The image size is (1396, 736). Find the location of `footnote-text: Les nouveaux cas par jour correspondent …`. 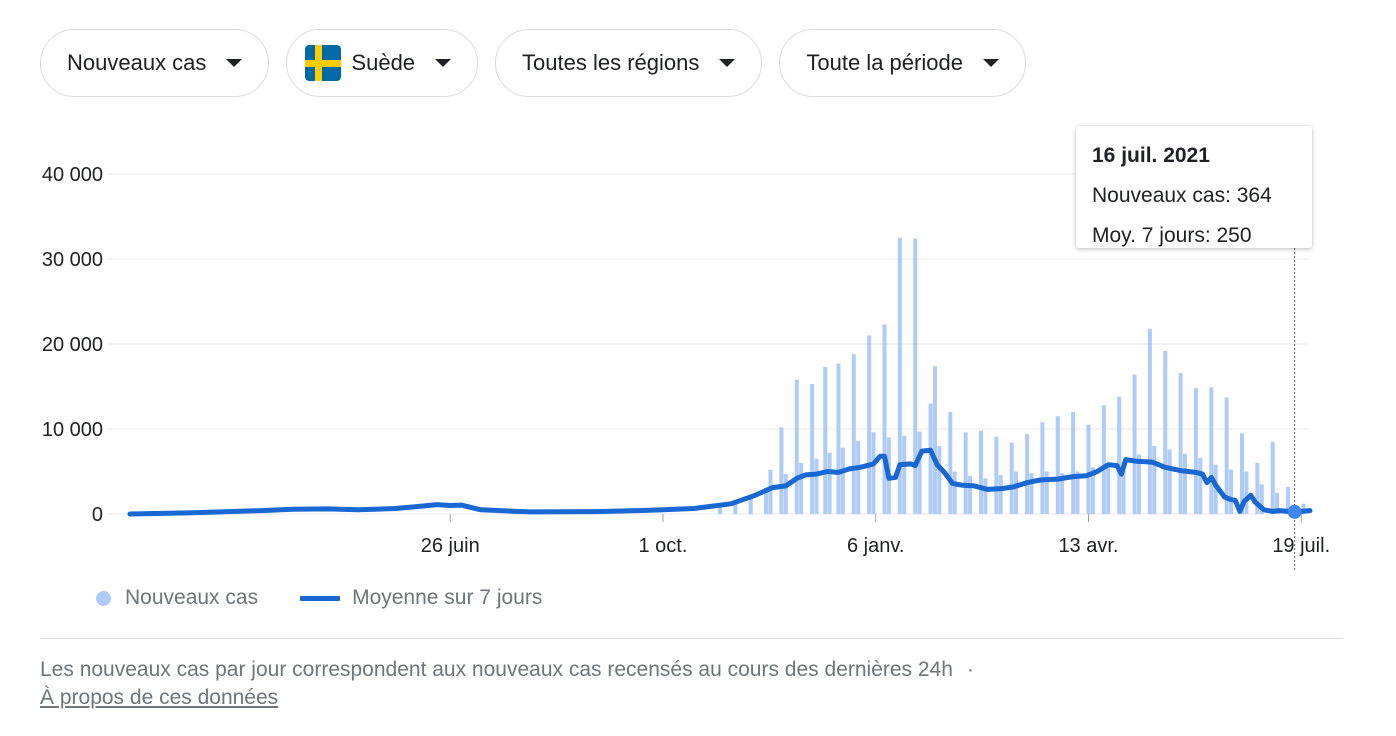

footnote-text: Les nouveaux cas par jour correspondent … is located at coordinates (496, 669).